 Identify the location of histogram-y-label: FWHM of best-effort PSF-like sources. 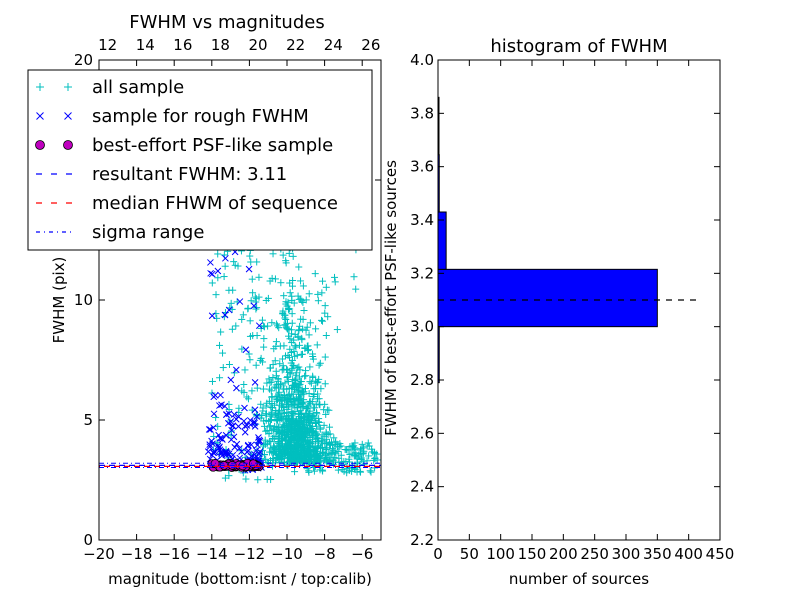
(391, 298).